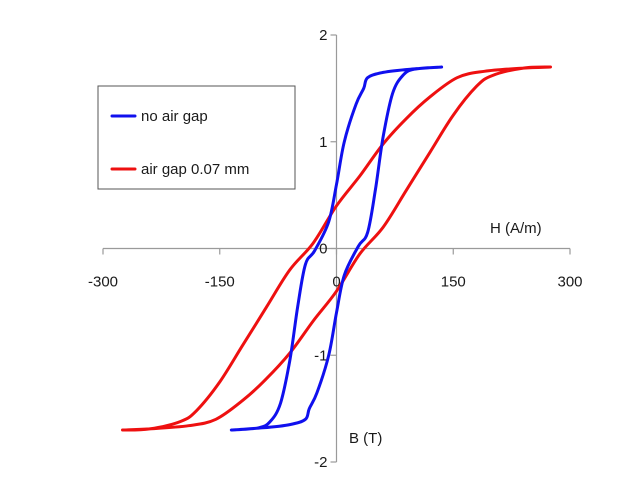 This screenshot has width=634, height=504. What do you see at coordinates (365, 438) in the screenshot?
I see `y-axis-label: B (T)` at bounding box center [365, 438].